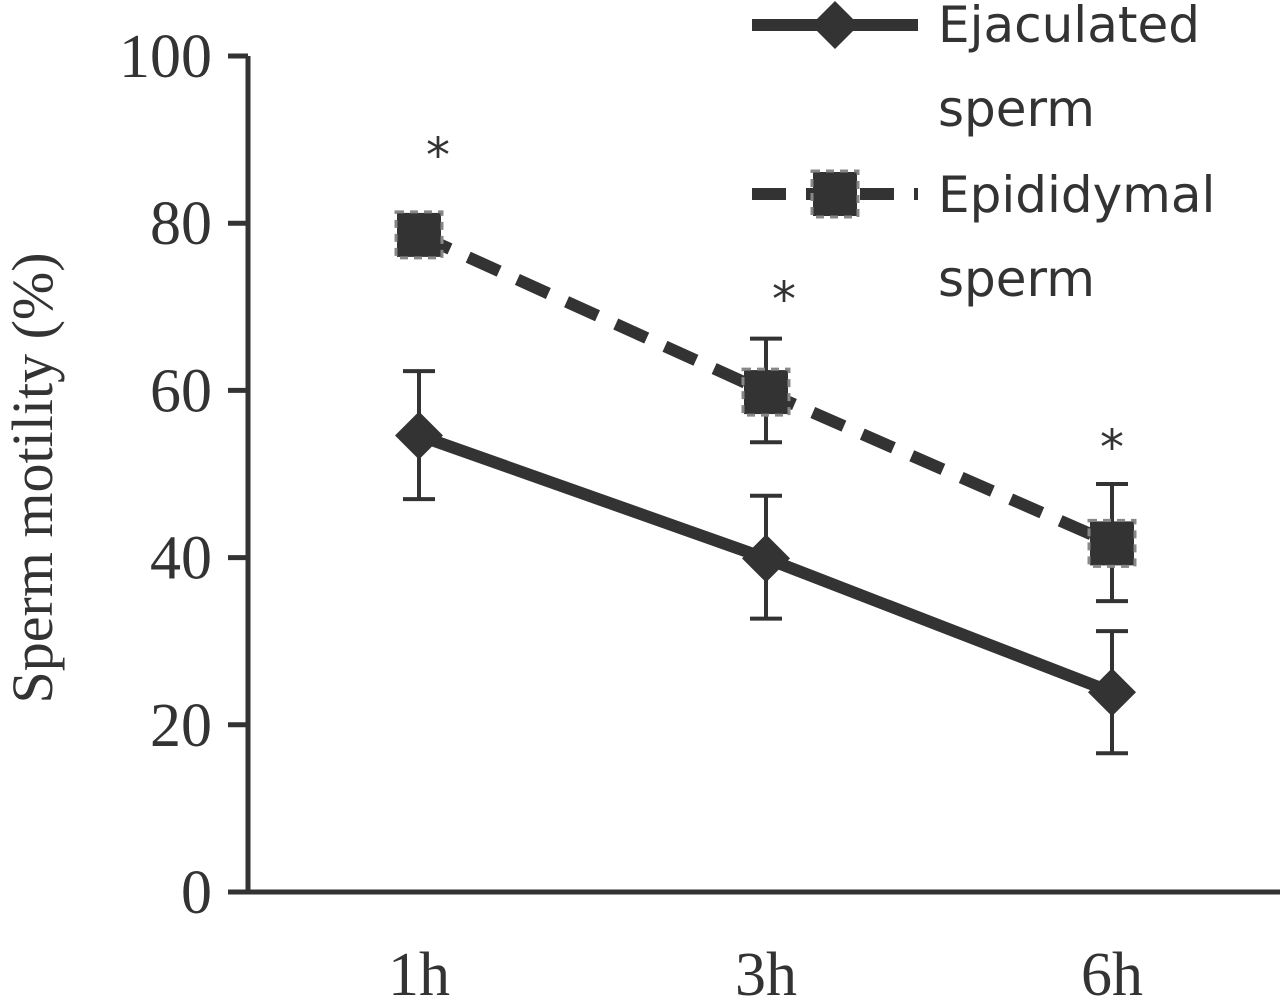 This screenshot has height=998, width=1280. I want to click on x-tick-label: 1h, so click(419, 969).